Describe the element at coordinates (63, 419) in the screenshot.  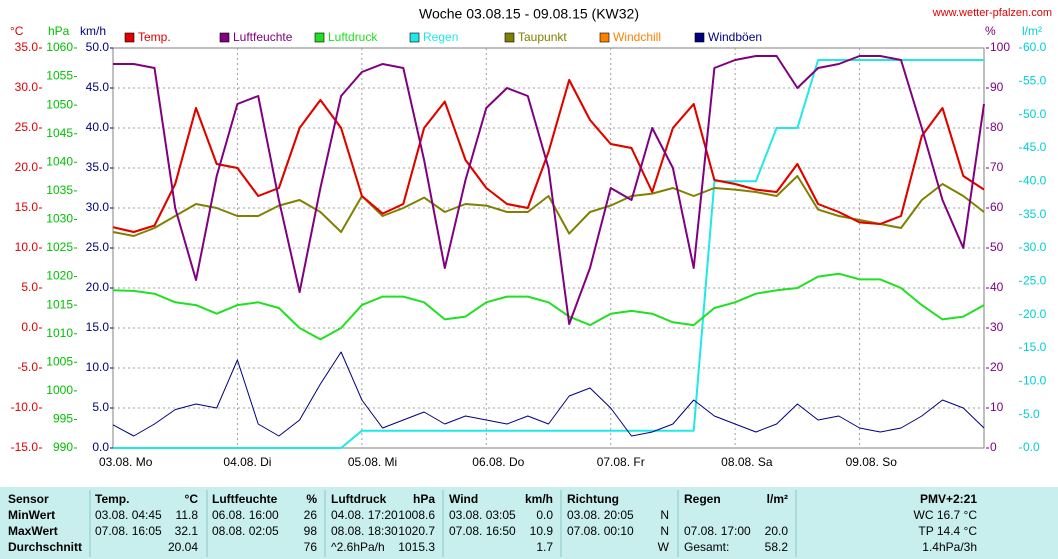
I see `y-tick-label: 995` at that location.